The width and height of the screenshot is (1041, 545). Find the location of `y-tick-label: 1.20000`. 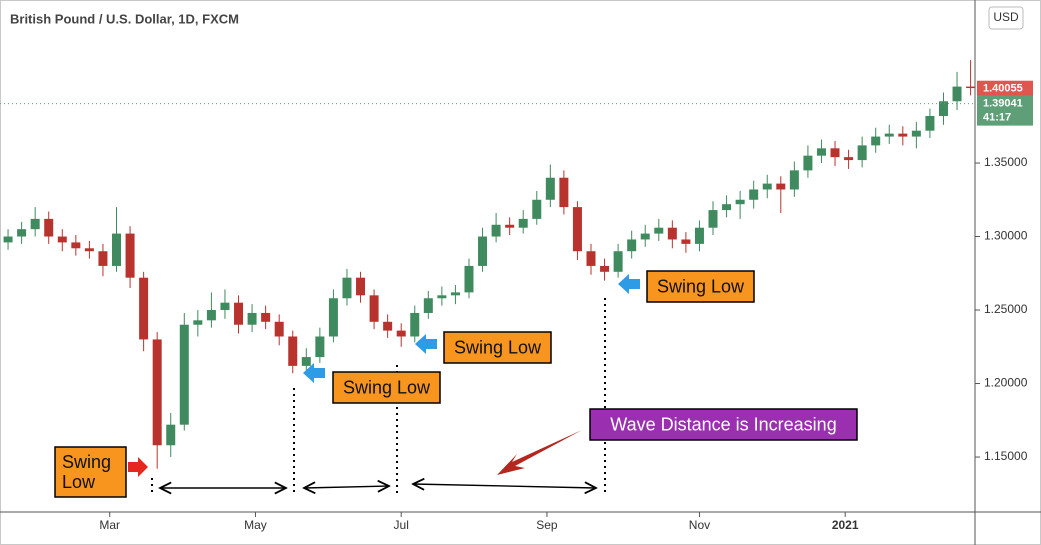

y-tick-label: 1.20000 is located at coordinates (1006, 383).